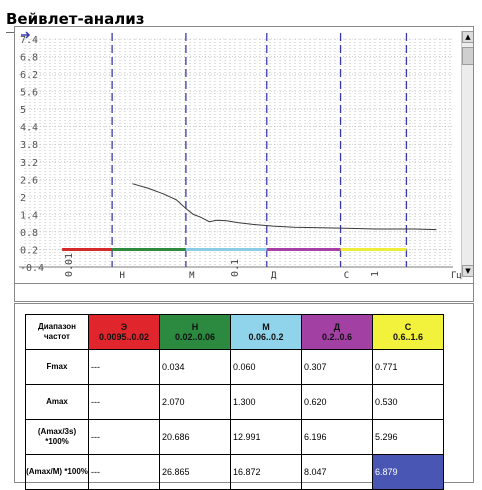 The height and width of the screenshot is (490, 482). Describe the element at coordinates (29, 128) in the screenshot. I see `y-tick-label: 4.4` at that location.